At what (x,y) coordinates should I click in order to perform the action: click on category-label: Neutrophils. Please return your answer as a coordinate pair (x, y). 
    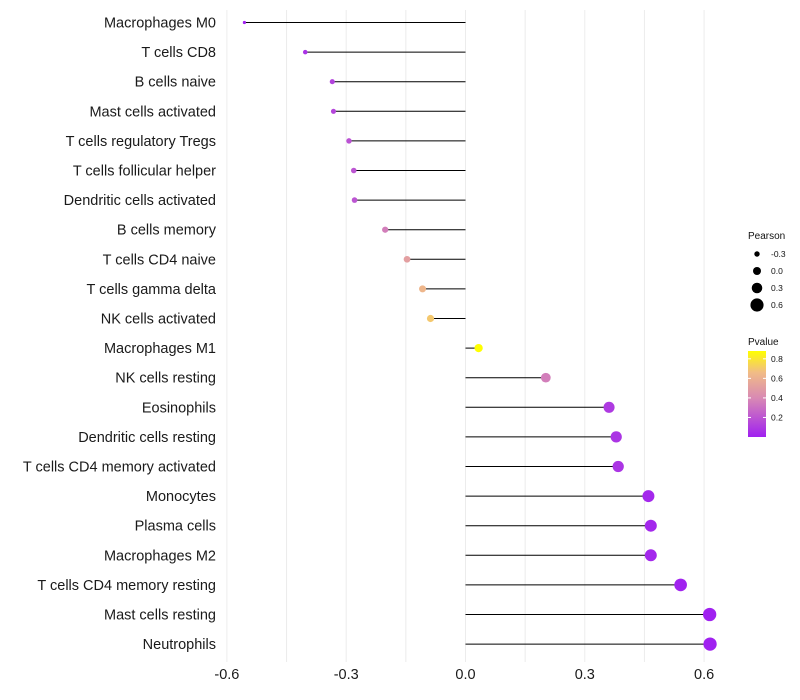
    Looking at the image, I should click on (179, 645).